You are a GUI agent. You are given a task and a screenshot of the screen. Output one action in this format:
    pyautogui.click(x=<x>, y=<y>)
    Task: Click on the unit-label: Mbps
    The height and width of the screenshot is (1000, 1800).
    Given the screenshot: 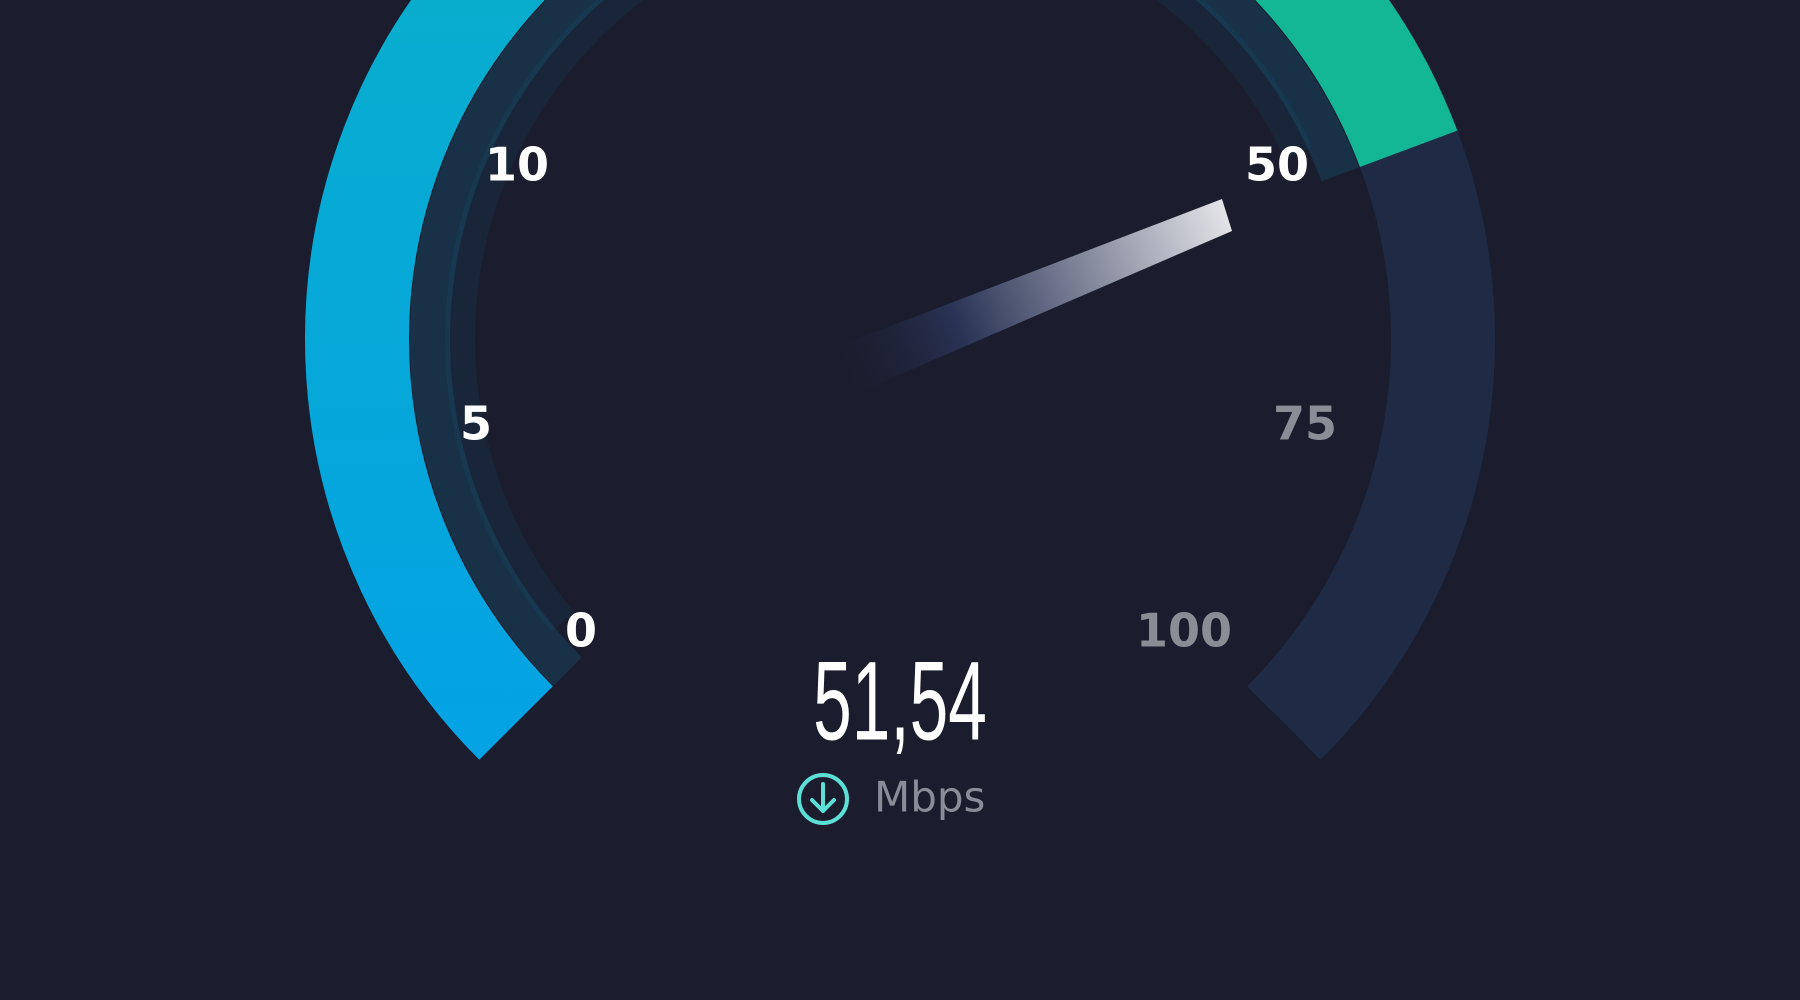 What is the action you would take?
    pyautogui.click(x=929, y=797)
    